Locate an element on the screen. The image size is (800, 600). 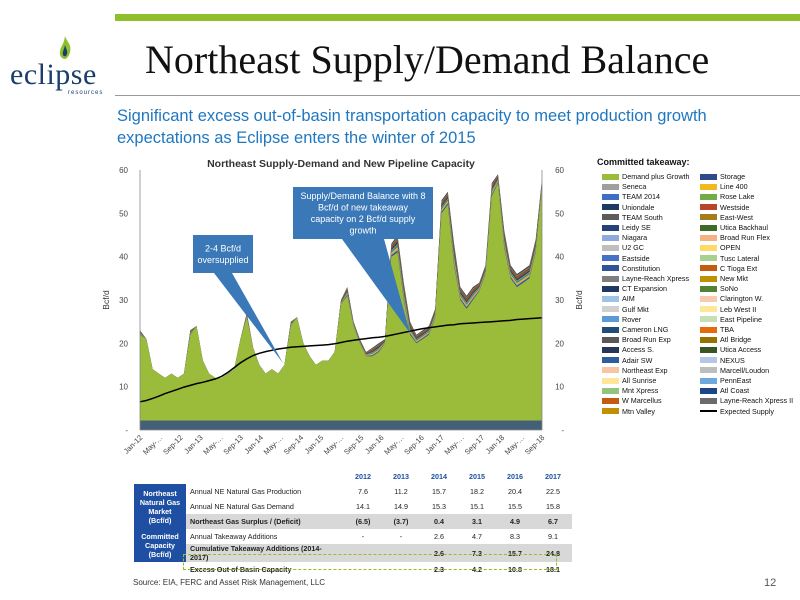
legend-label: Marcell/Loudon is located at coordinates (745, 370).